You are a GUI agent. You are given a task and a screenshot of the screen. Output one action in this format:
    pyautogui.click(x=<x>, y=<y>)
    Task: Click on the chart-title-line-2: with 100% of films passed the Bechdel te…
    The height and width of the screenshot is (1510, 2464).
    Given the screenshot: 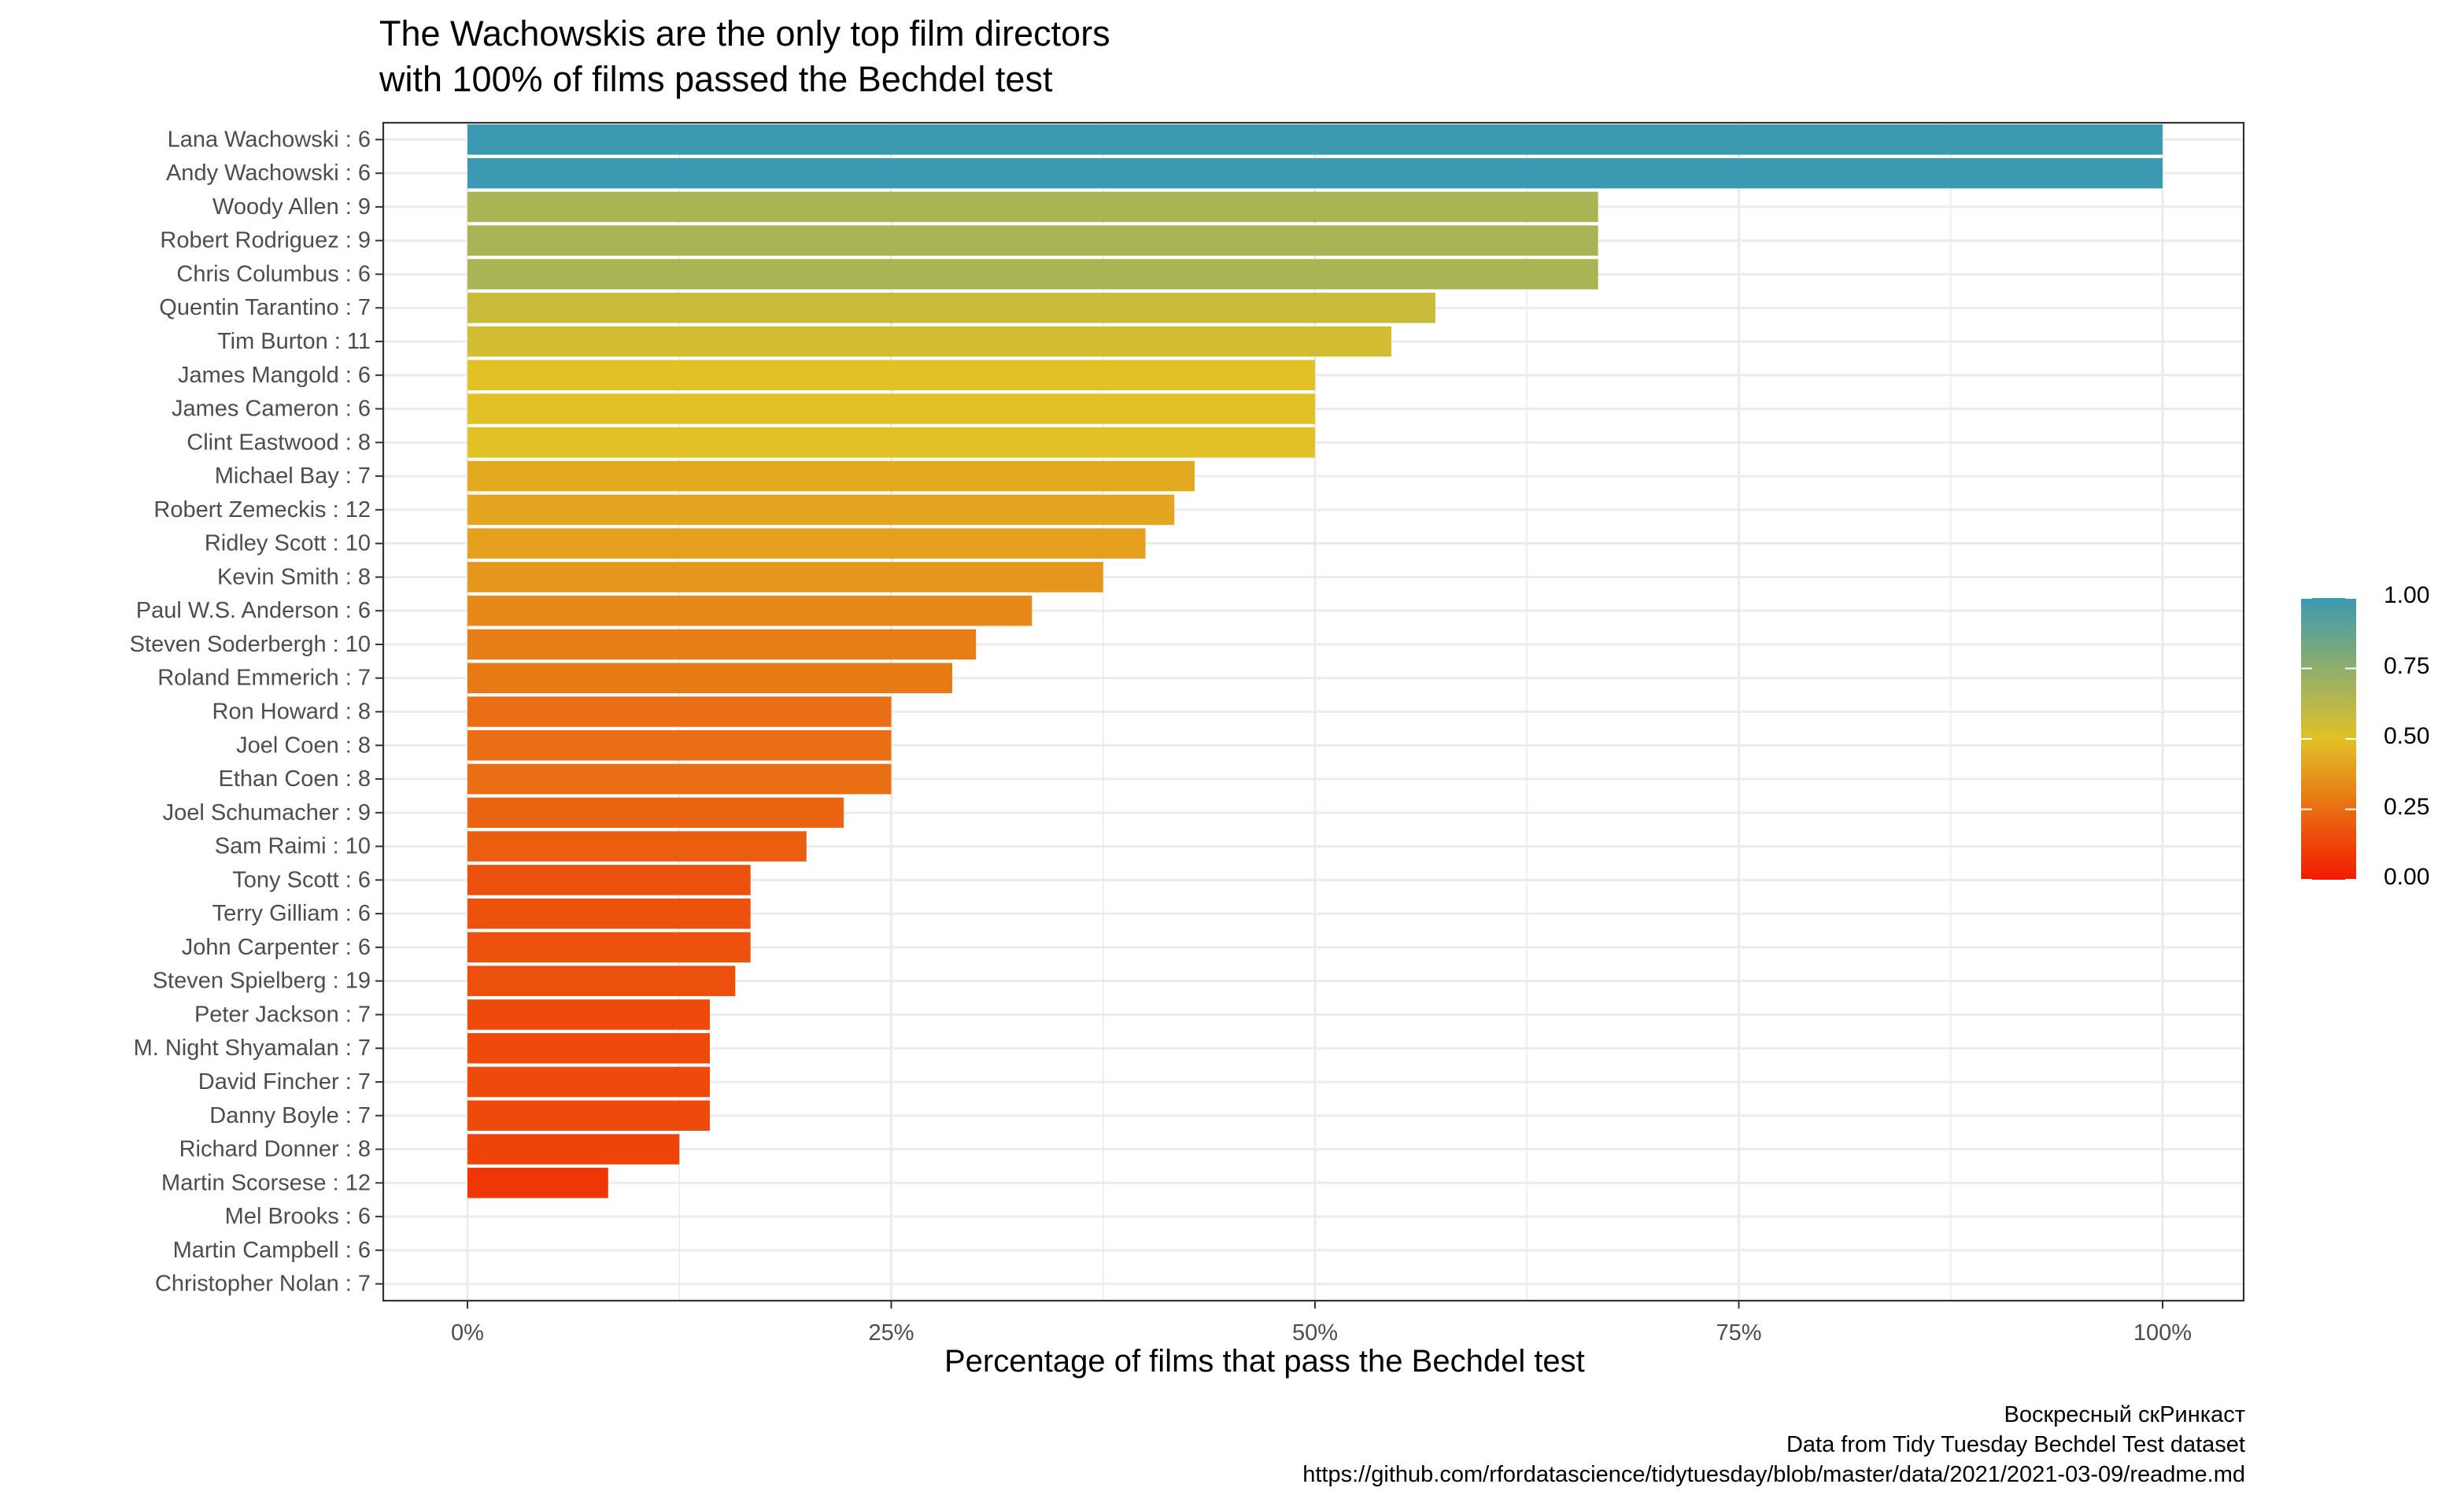 What is the action you would take?
    pyautogui.click(x=716, y=79)
    